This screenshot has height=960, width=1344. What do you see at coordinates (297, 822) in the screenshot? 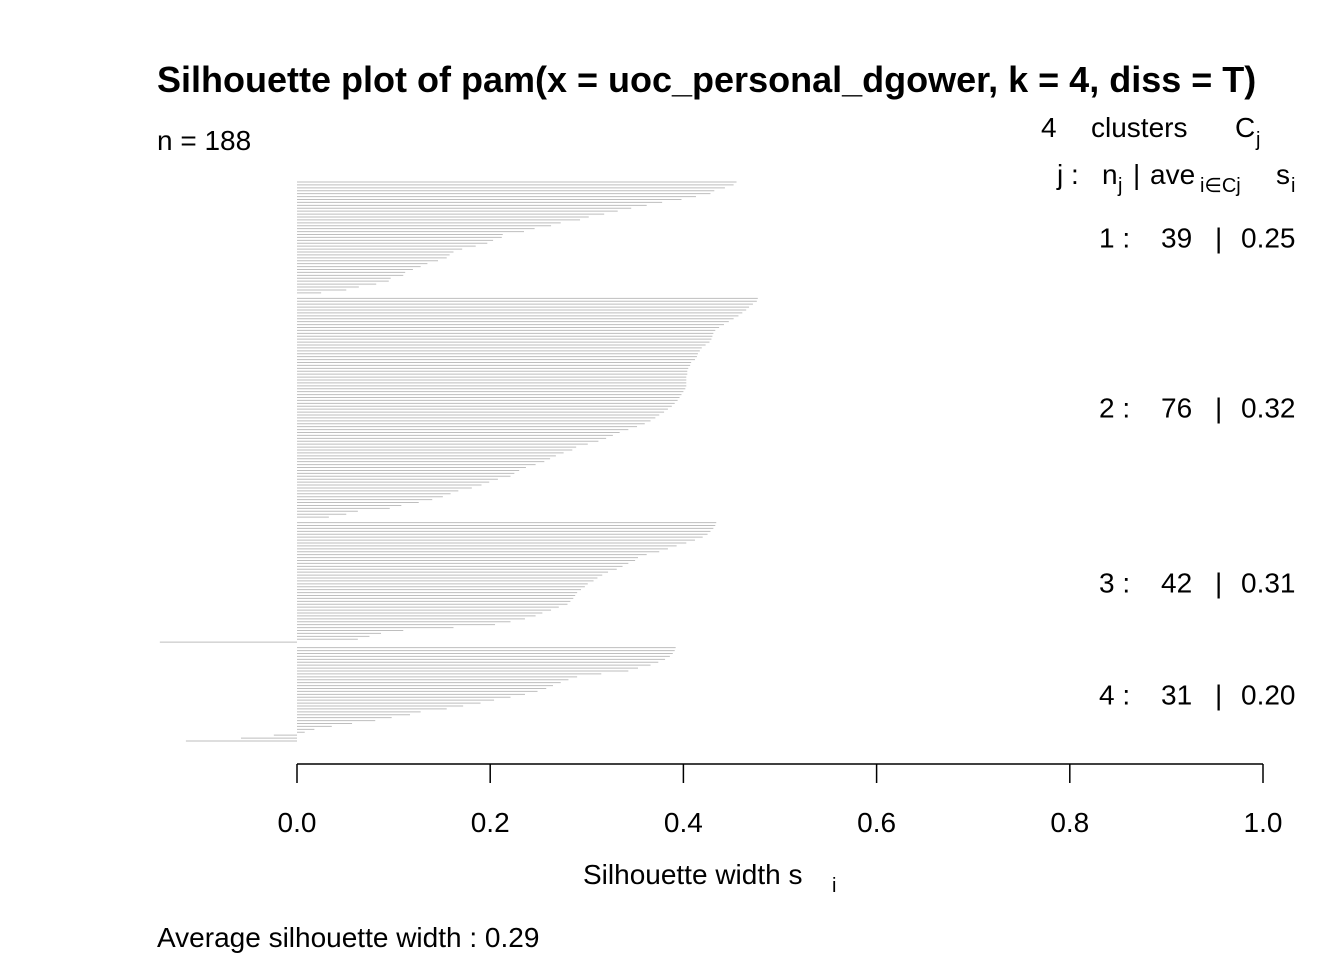
I see `x-tick-label-0: 0.0` at bounding box center [297, 822].